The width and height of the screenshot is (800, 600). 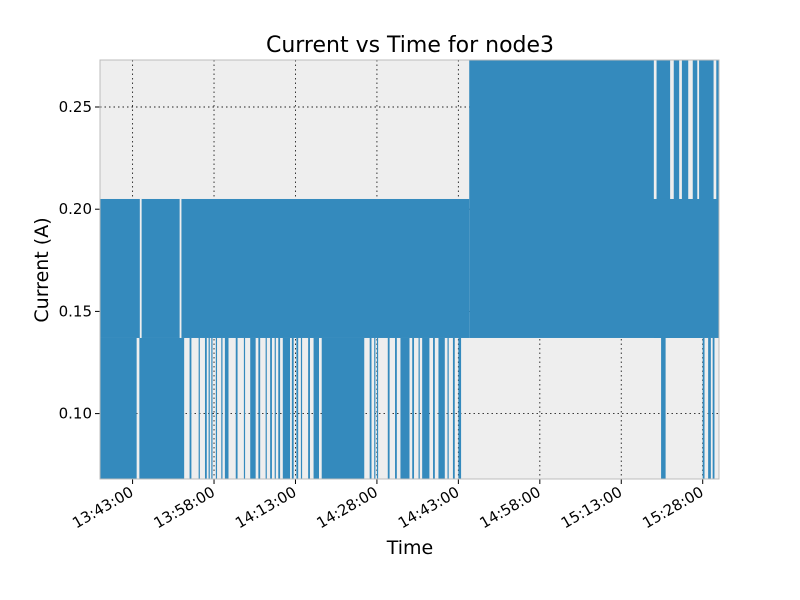 What do you see at coordinates (75, 209) in the screenshot?
I see `y-tick-label-2: 0.20` at bounding box center [75, 209].